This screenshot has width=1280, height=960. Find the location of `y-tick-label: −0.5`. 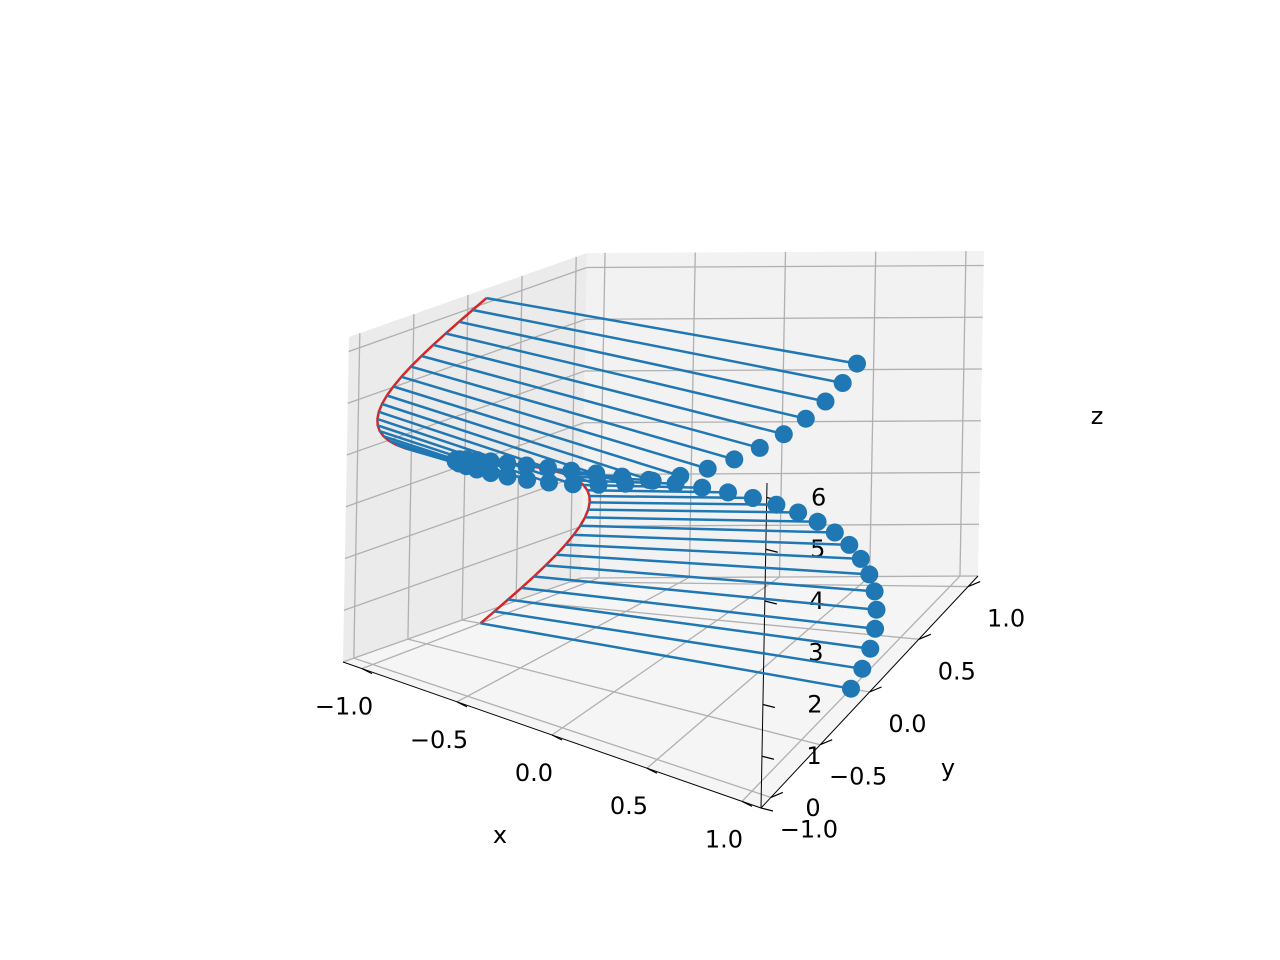

y-tick-label: −0.5 is located at coordinates (858, 777).